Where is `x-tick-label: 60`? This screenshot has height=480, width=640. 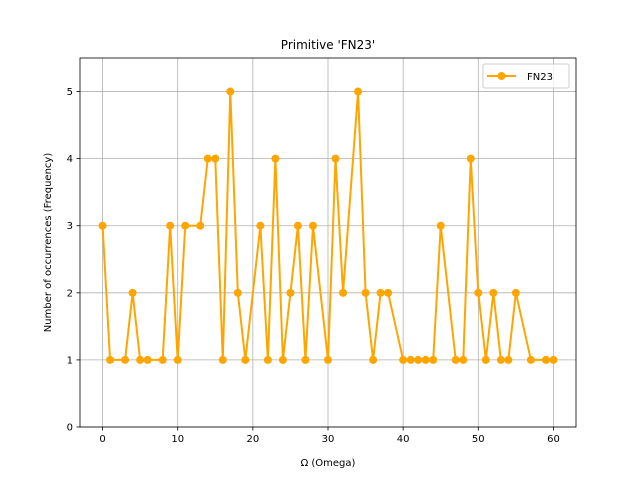
x-tick-label: 60 is located at coordinates (553, 439).